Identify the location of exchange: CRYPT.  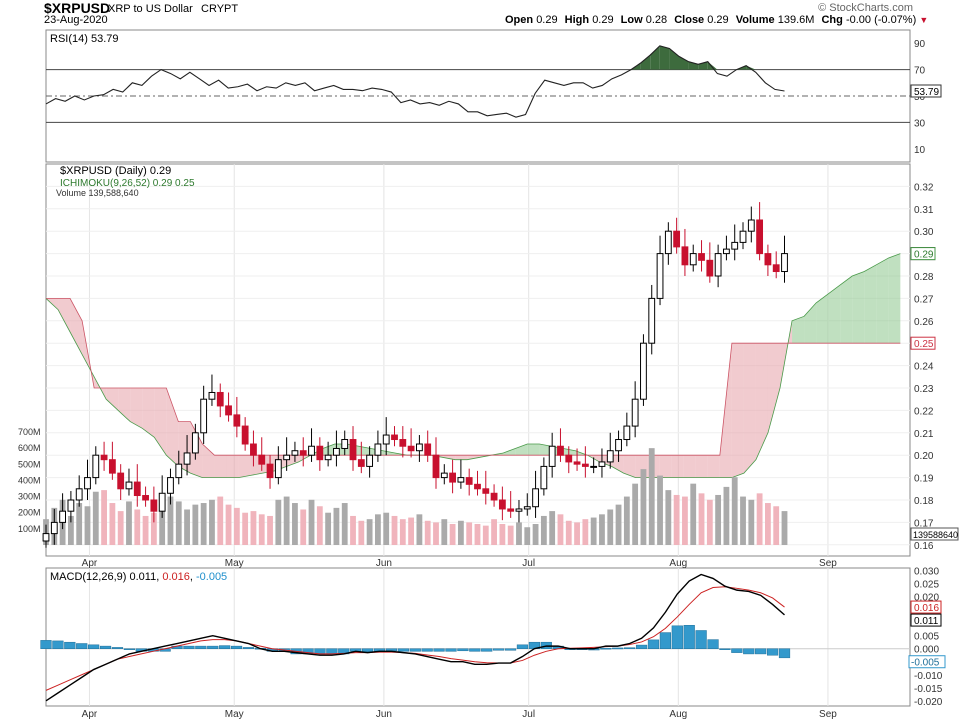
(220, 9).